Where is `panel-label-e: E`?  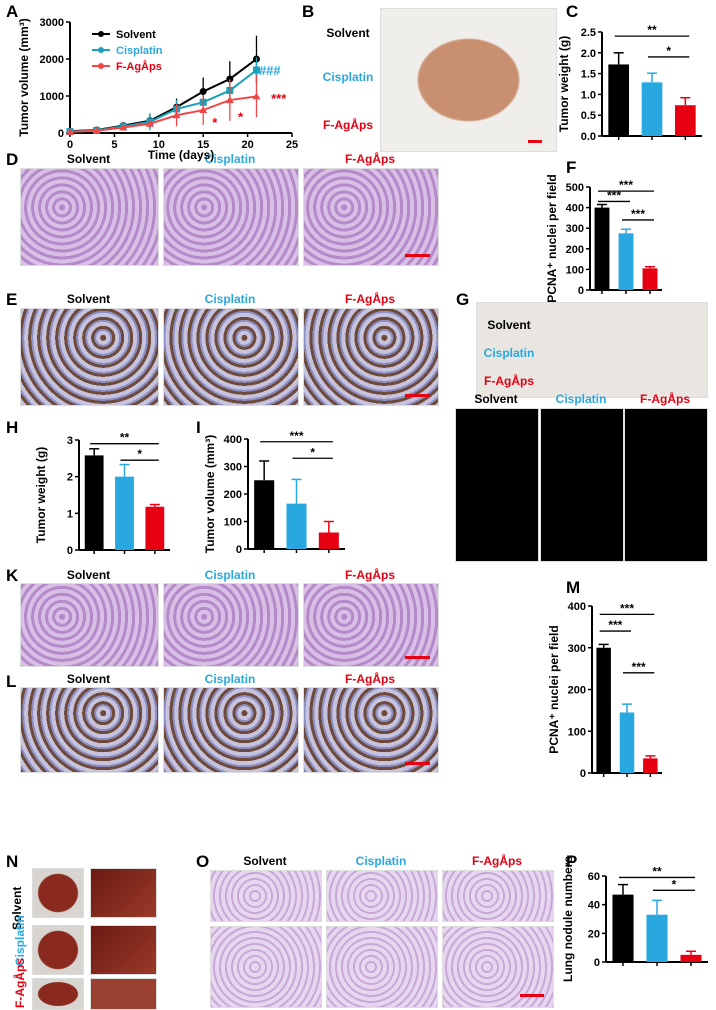
panel-label-e: E is located at coordinates (12, 299).